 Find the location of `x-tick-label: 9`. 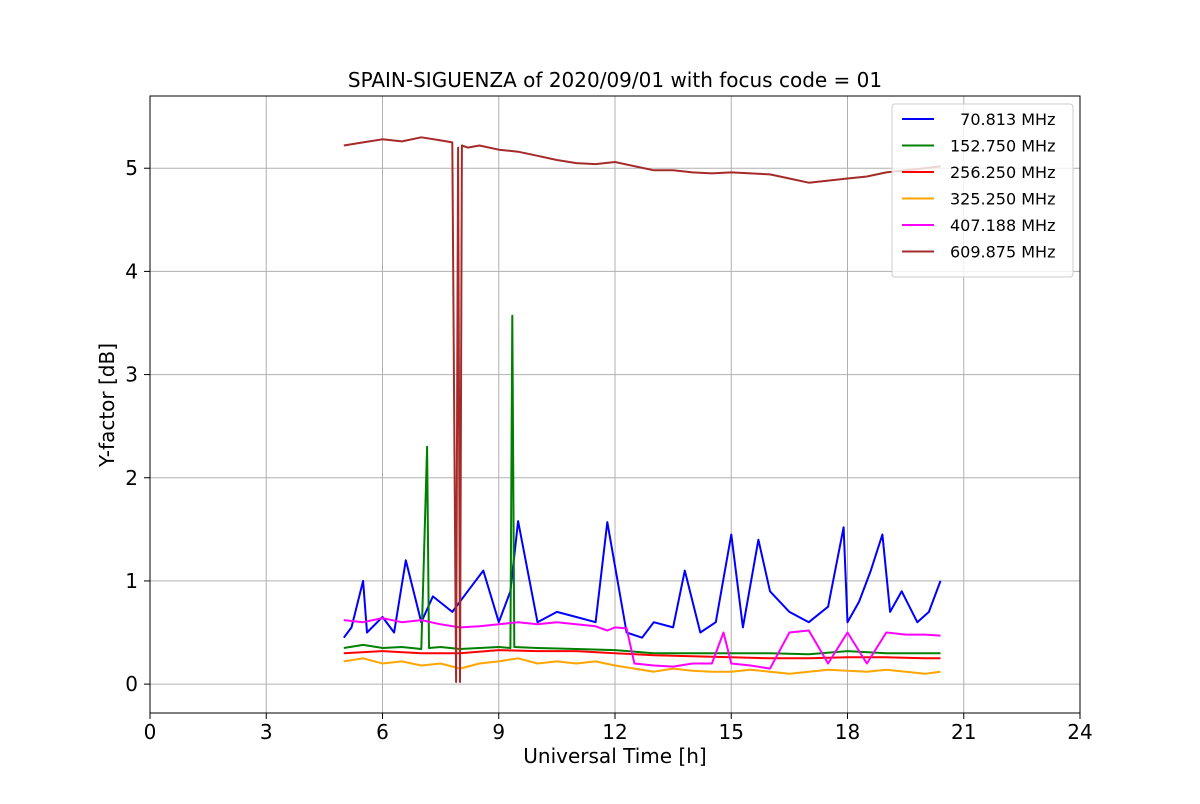

x-tick-label: 9 is located at coordinates (498, 732).